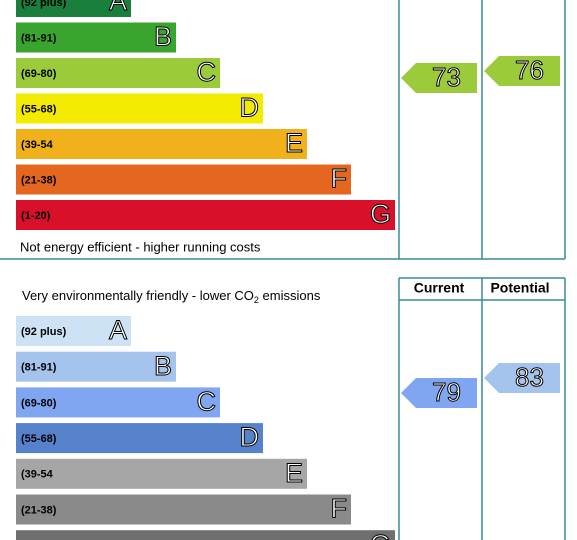 This screenshot has width=577, height=540. Describe the element at coordinates (529, 377) in the screenshot. I see `rating-value: 83` at that location.